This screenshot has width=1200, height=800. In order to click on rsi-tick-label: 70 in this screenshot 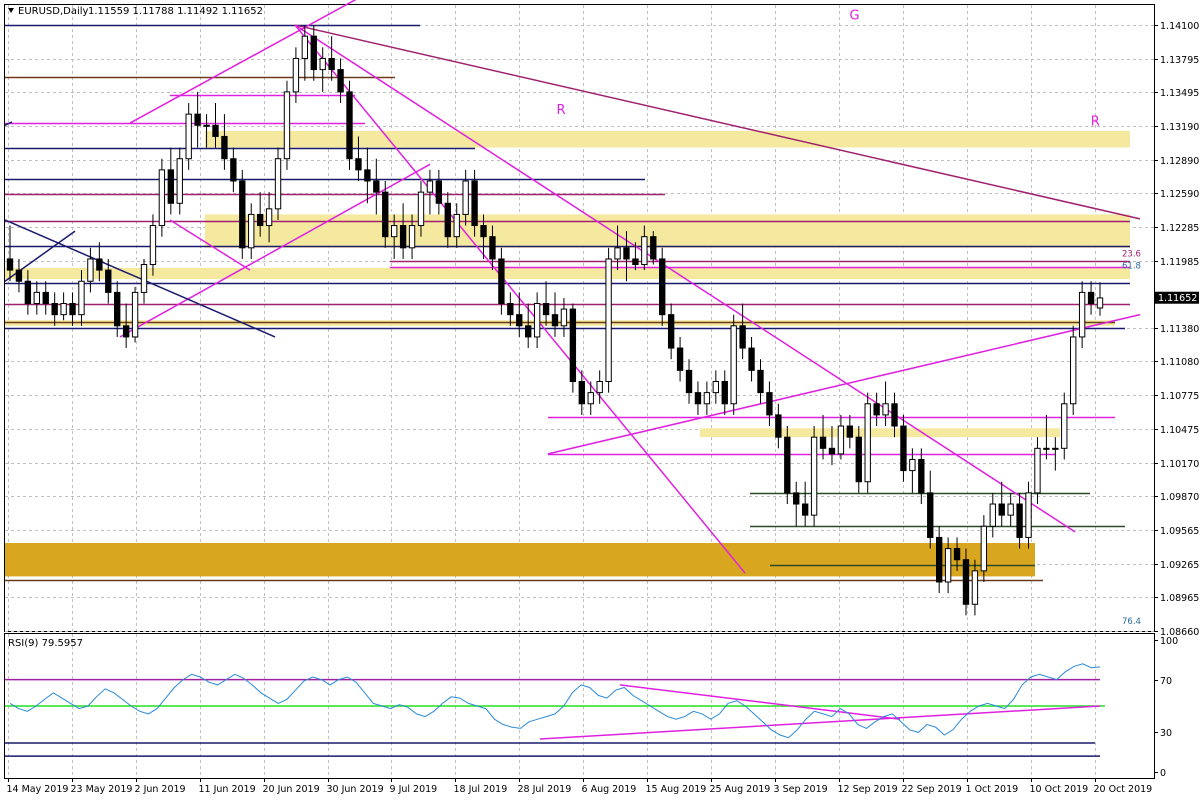, I will do `click(1166, 681)`.